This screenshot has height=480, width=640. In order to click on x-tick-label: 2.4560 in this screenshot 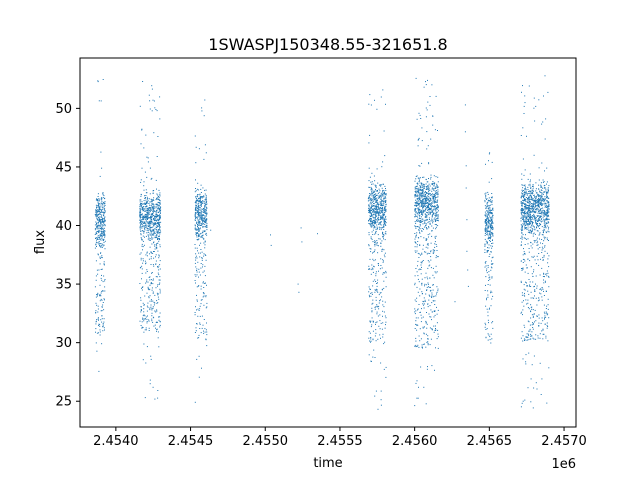, I will do `click(415, 441)`.